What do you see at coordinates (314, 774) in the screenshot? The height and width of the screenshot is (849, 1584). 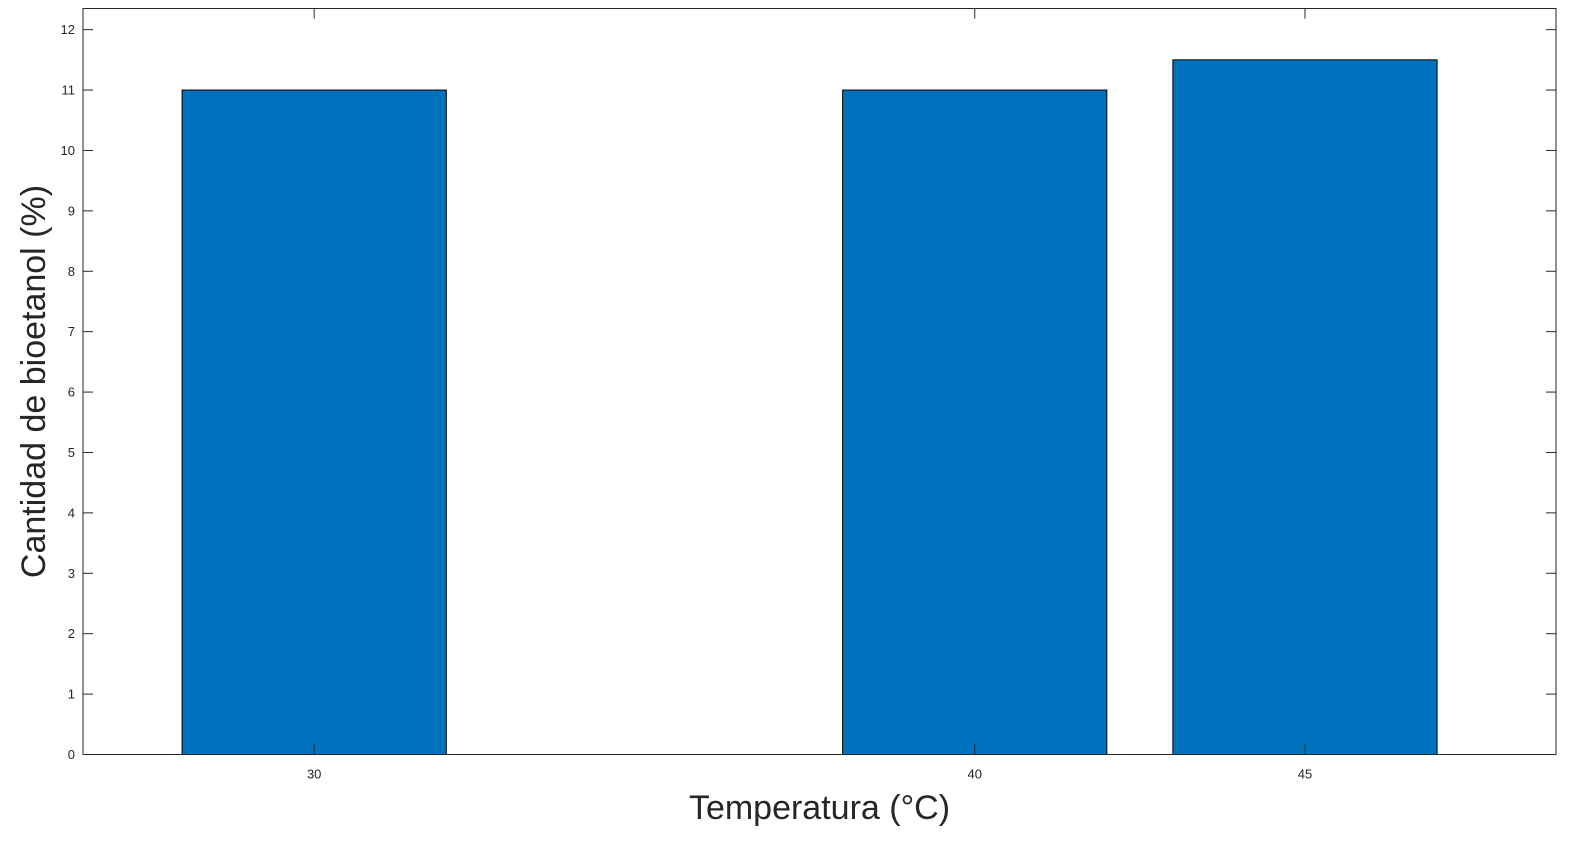 I see `x-tick-label: 30` at bounding box center [314, 774].